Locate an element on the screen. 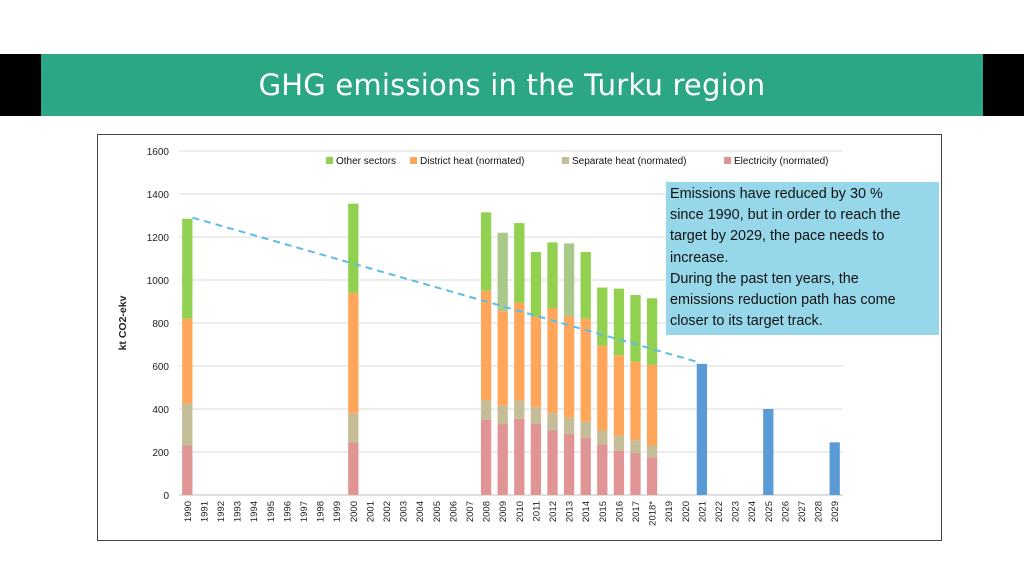  annotation-line: During the past ten years, the is located at coordinates (764, 278).